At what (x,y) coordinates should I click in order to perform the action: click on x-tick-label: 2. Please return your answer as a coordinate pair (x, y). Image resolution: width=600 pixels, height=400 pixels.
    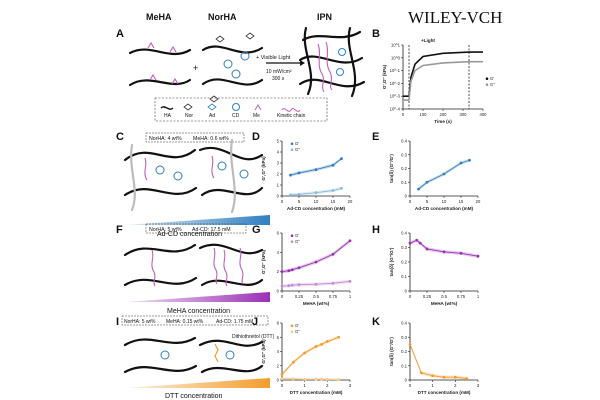
    Looking at the image, I should click on (455, 385).